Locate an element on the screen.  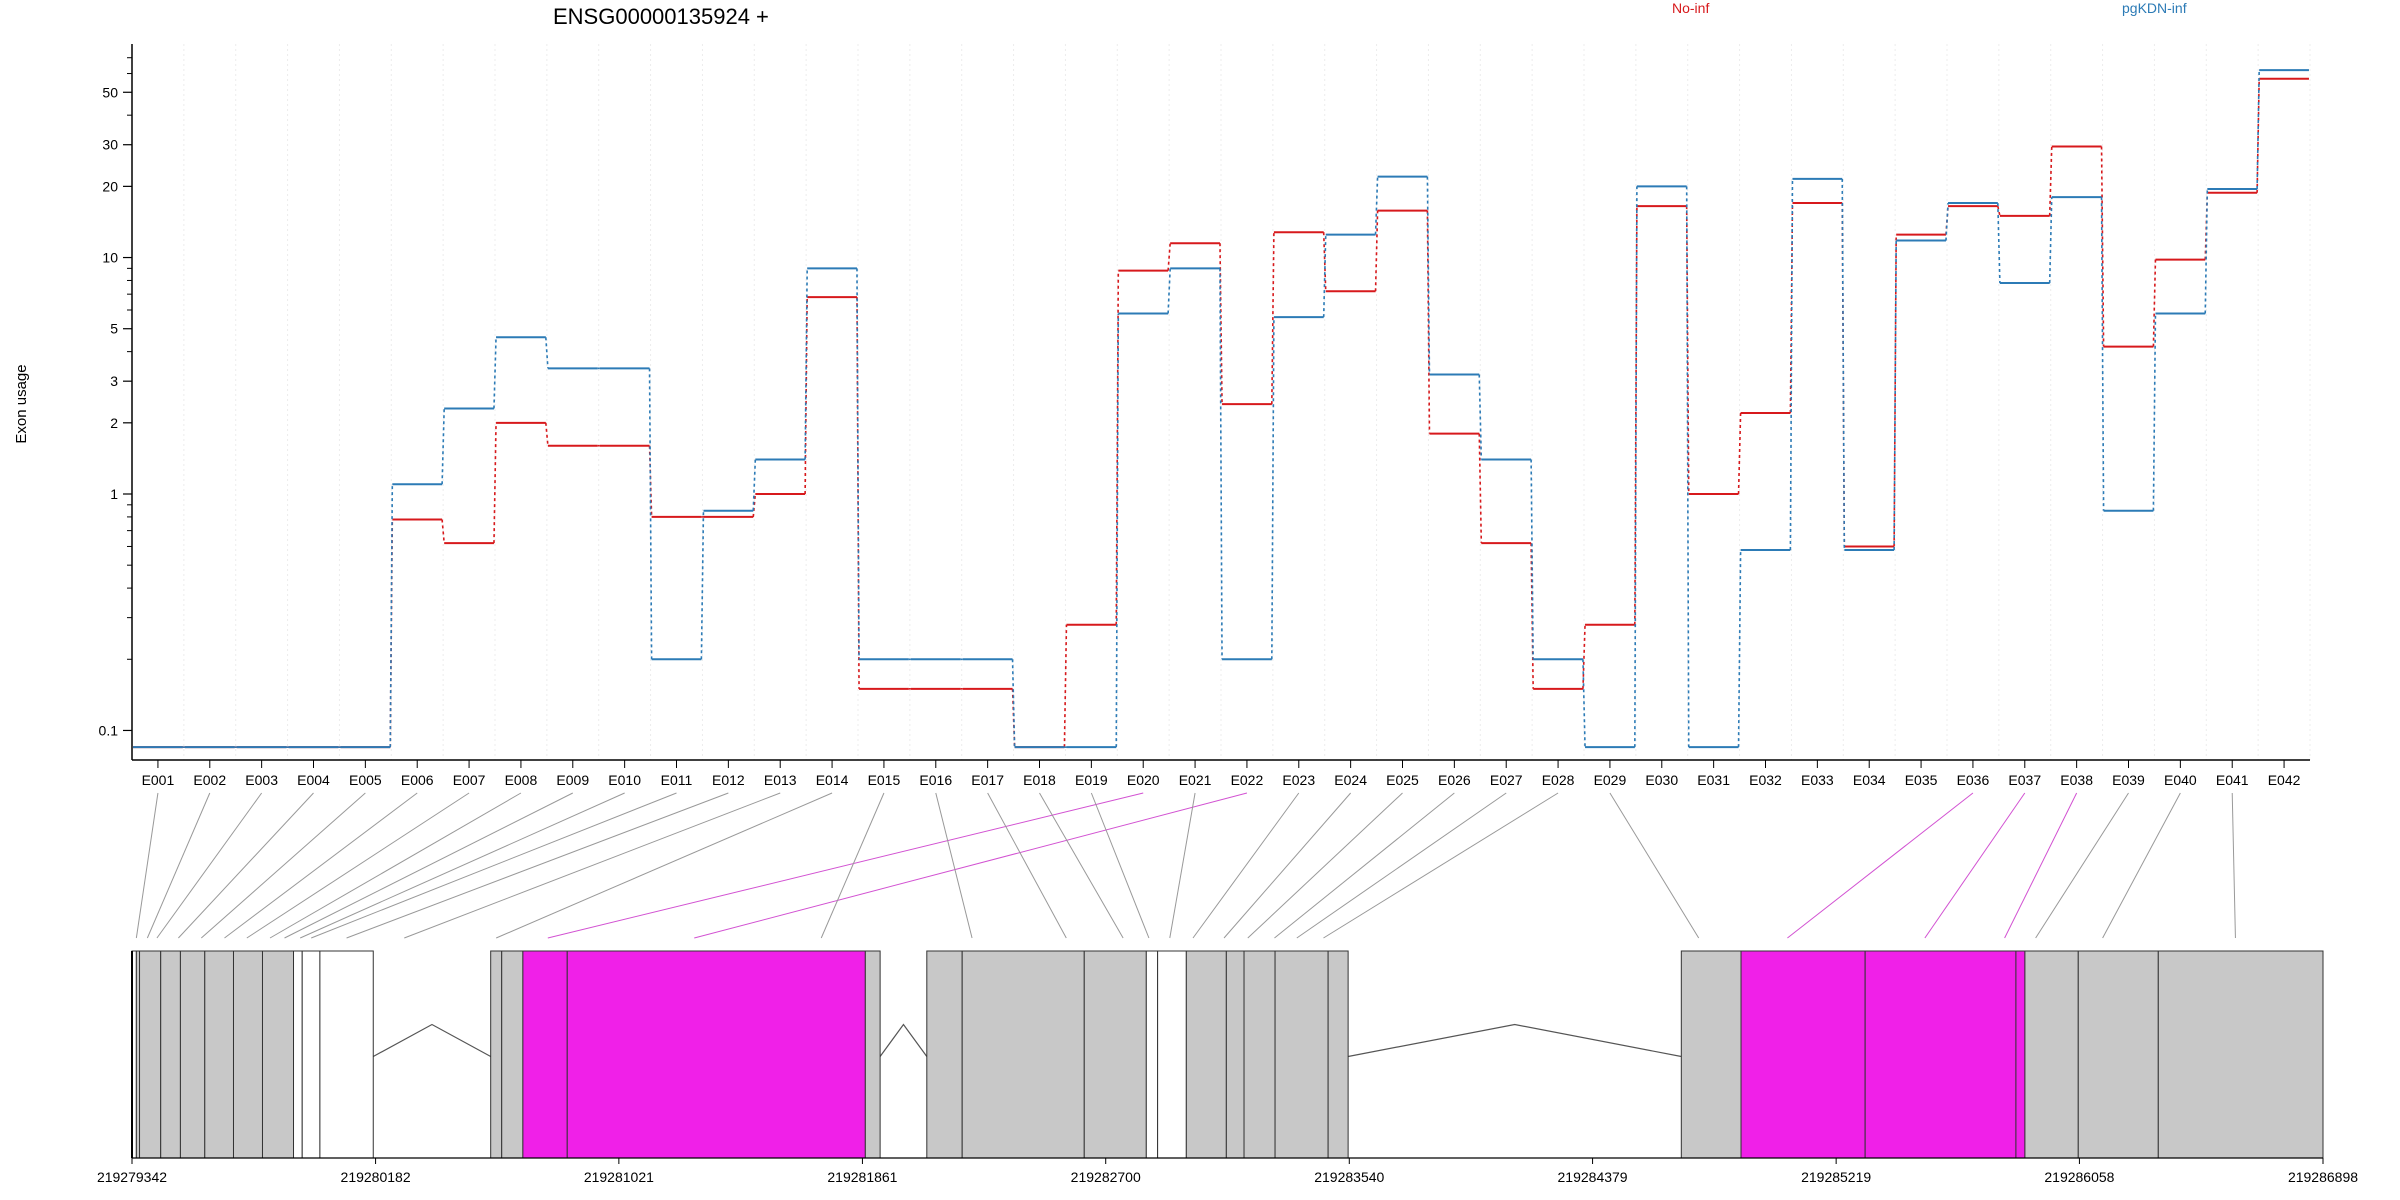
x-tick-label: E030 is located at coordinates (1661, 780).